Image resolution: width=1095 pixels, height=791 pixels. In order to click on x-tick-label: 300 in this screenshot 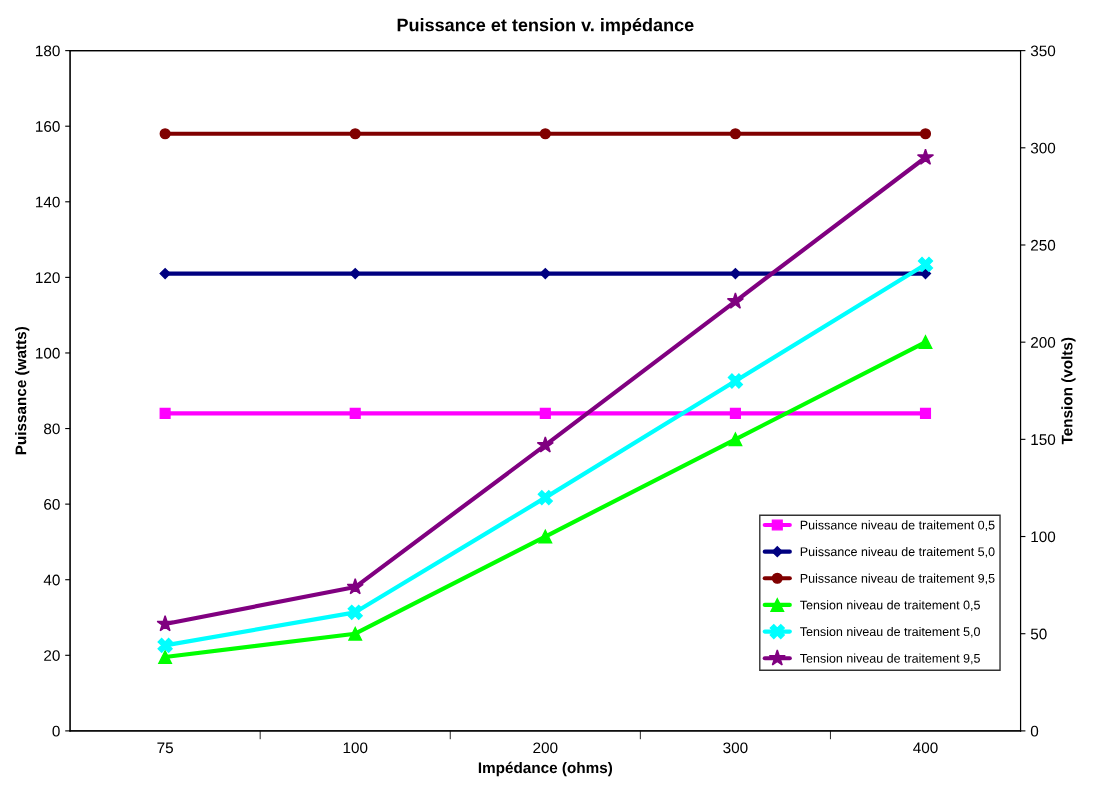, I will do `click(735, 748)`.